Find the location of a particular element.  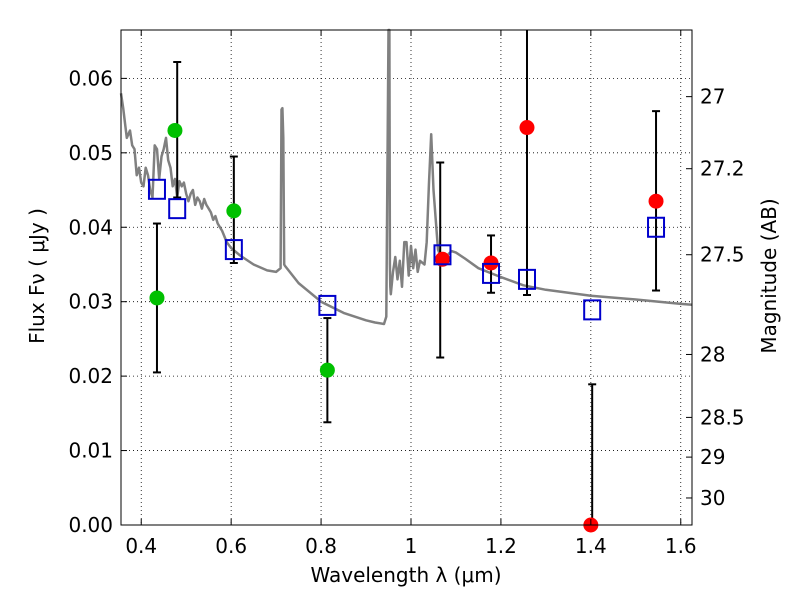

y2-tick-label: 27 is located at coordinates (712, 97).